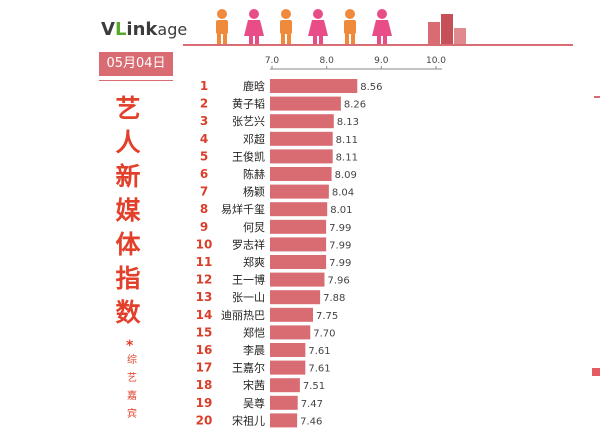  What do you see at coordinates (248, 420) in the screenshot?
I see `artist-name-label: 宋祖儿` at bounding box center [248, 420].